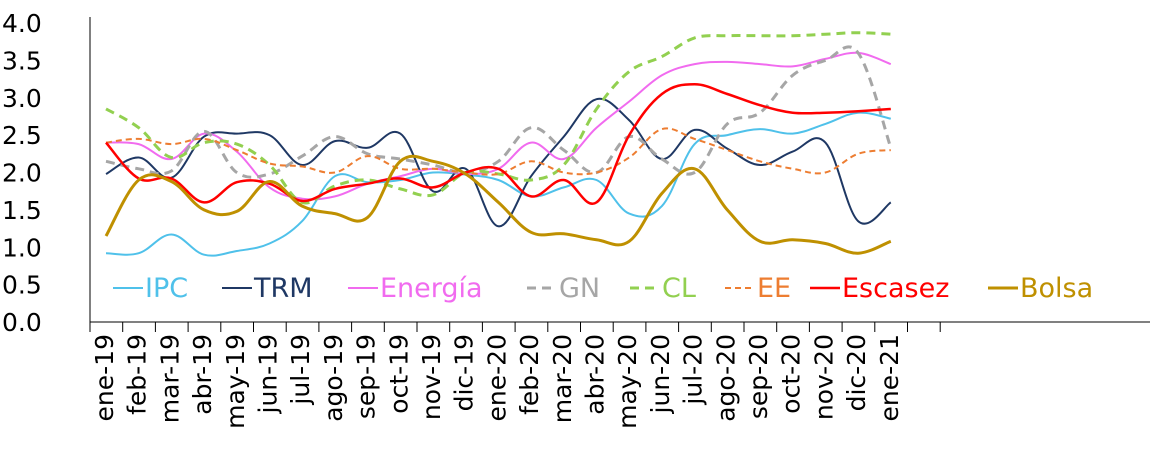 The width and height of the screenshot is (1151, 449). Describe the element at coordinates (22, 210) in the screenshot. I see `y-tick-label: 1.5` at that location.